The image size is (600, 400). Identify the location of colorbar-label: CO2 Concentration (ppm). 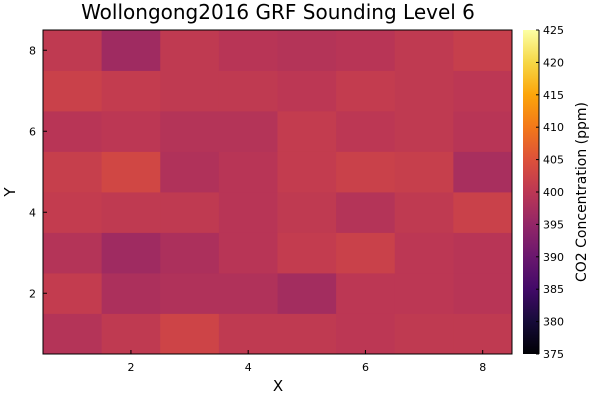
(582, 192).